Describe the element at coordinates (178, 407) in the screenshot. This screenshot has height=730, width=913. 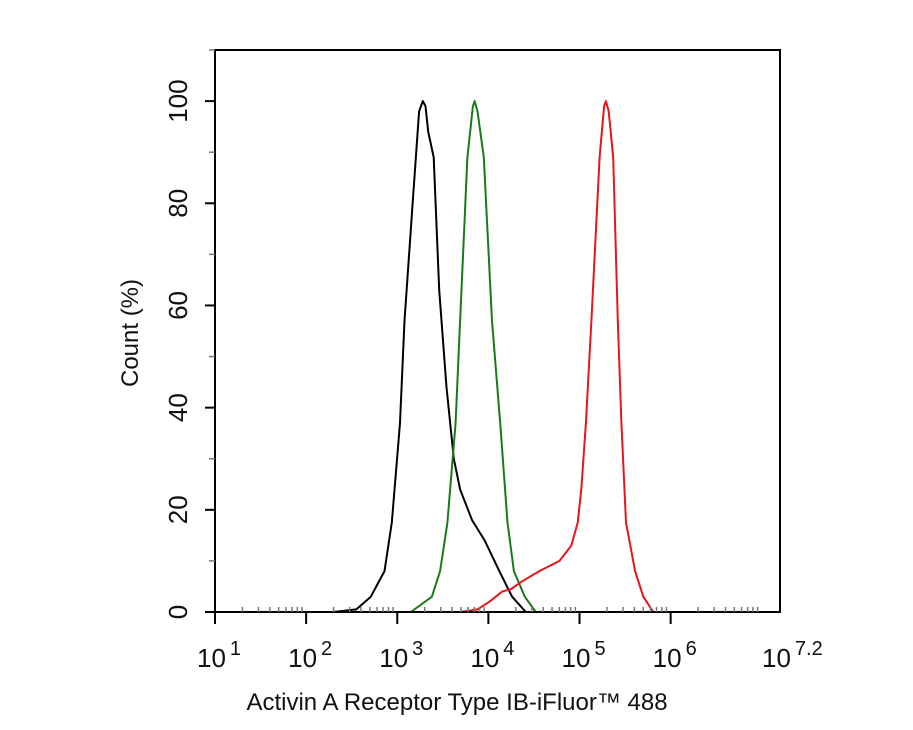
I see `y-tick-label: 40` at that location.